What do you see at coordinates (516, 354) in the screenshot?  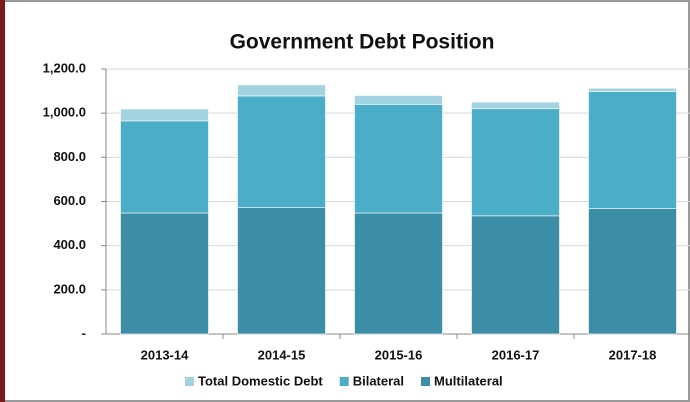 I see `x-tick-label: 2016-17` at bounding box center [516, 354].